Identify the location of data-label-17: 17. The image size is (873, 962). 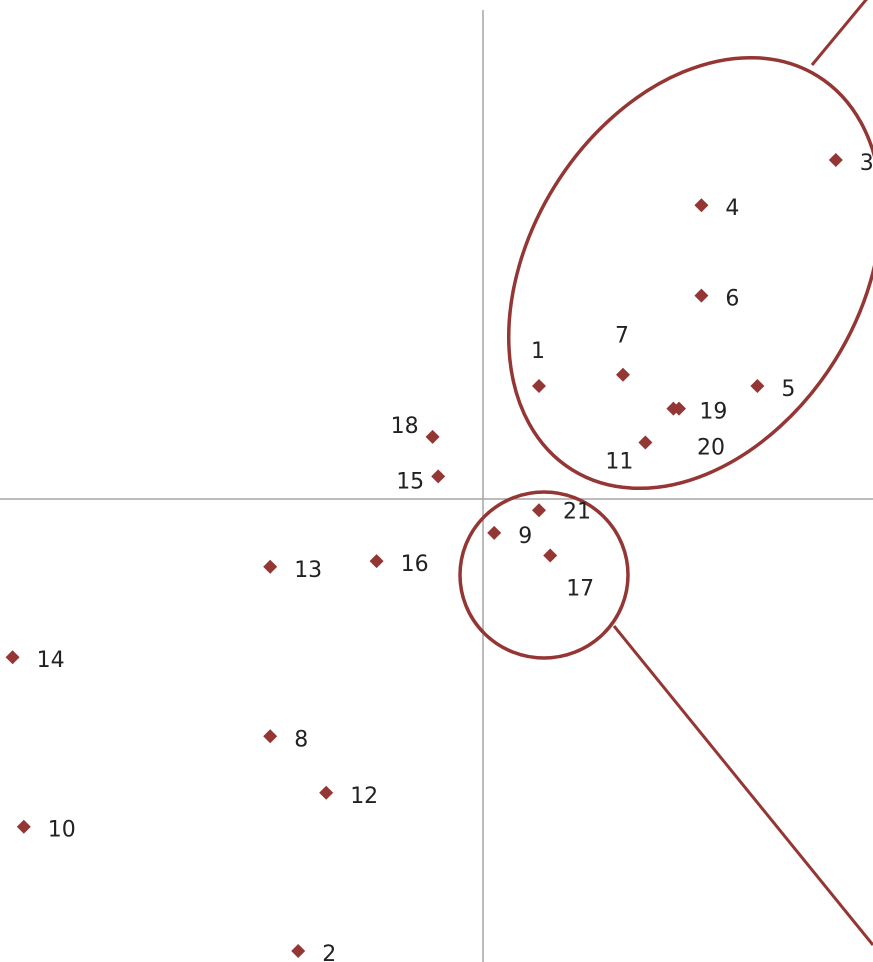
(580, 589).